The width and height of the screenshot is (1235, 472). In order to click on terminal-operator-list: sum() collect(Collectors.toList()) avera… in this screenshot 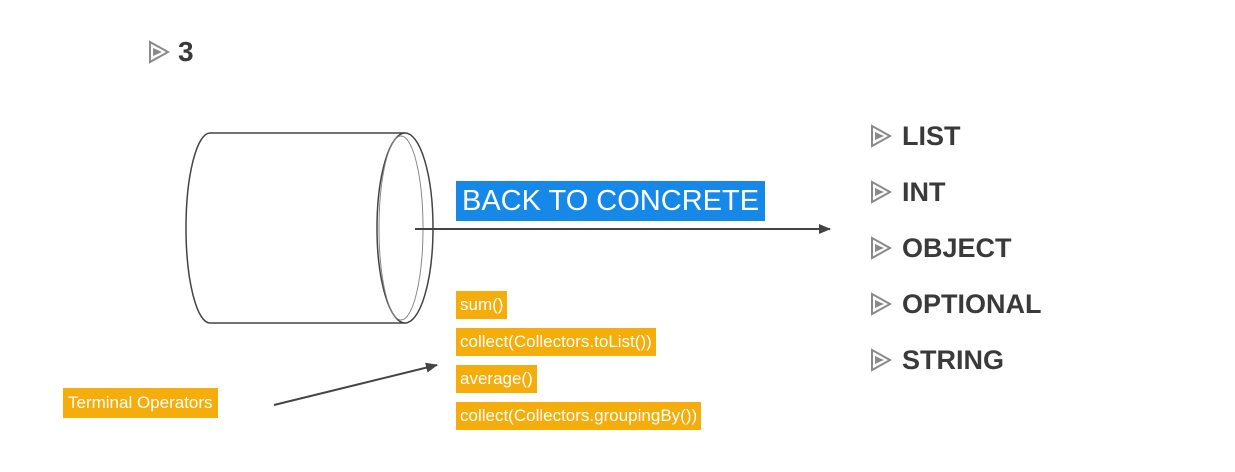, I will do `click(579, 365)`.